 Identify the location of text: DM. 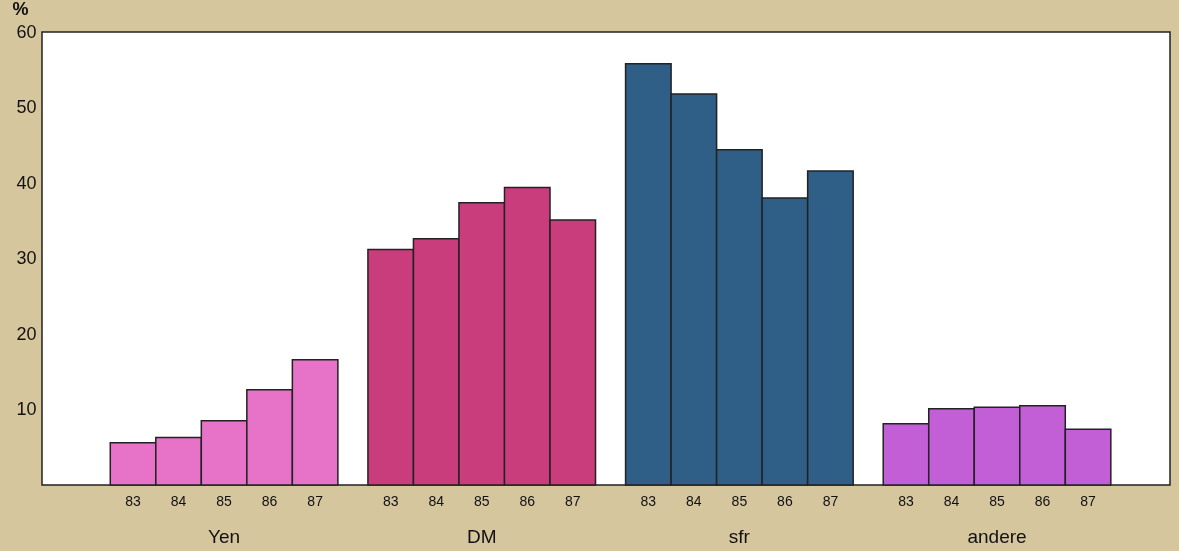
(481, 536).